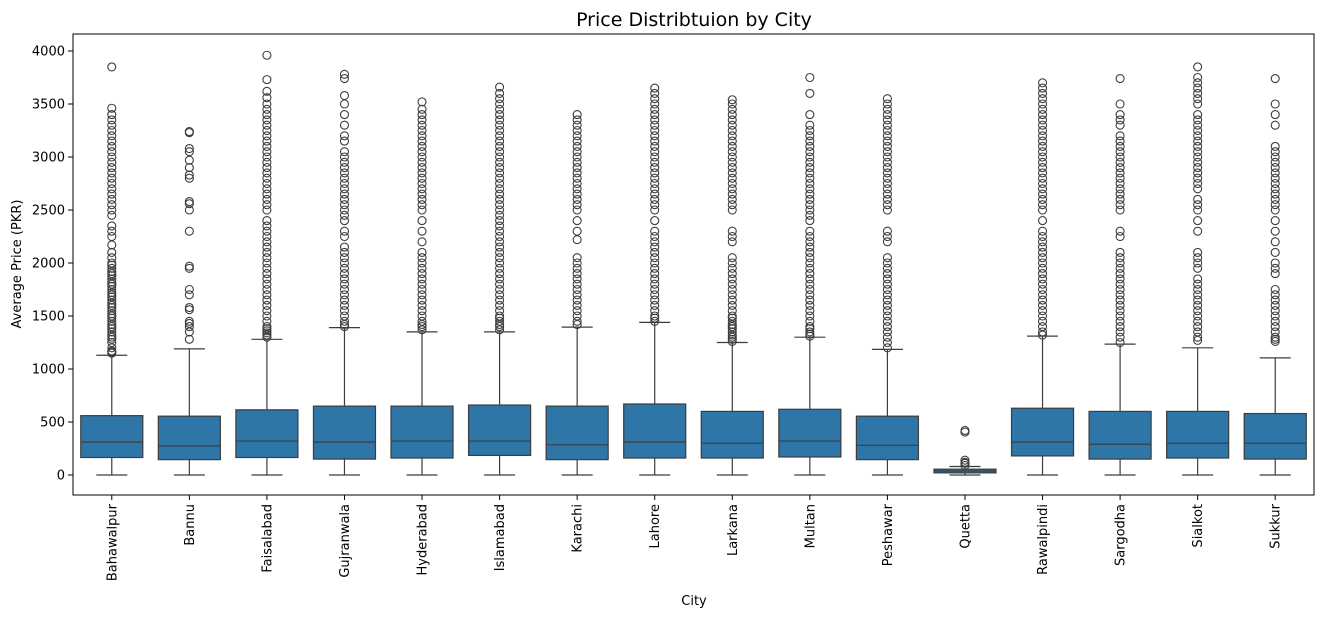  Describe the element at coordinates (1121, 535) in the screenshot. I see `x-tick-label: Sargodha` at that location.